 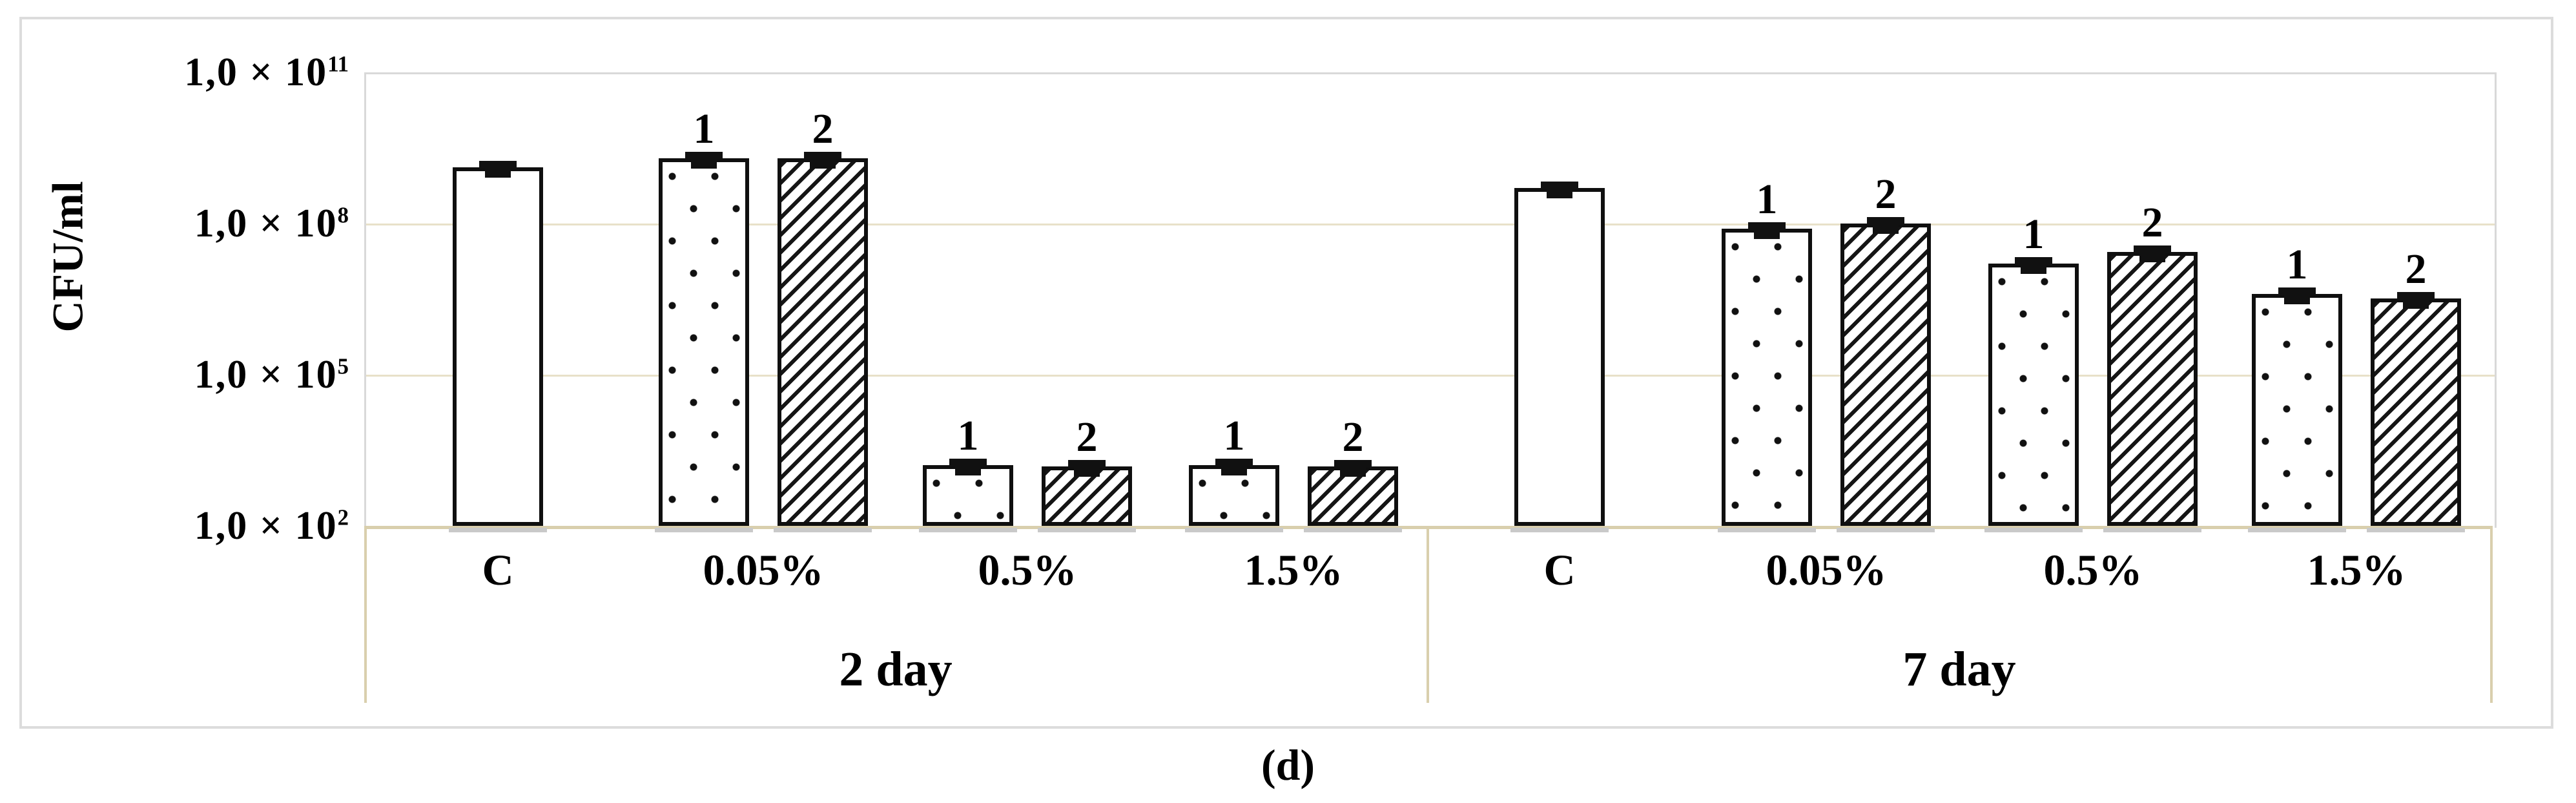 What do you see at coordinates (498, 343) in the screenshot?
I see `bar-2day-C` at bounding box center [498, 343].